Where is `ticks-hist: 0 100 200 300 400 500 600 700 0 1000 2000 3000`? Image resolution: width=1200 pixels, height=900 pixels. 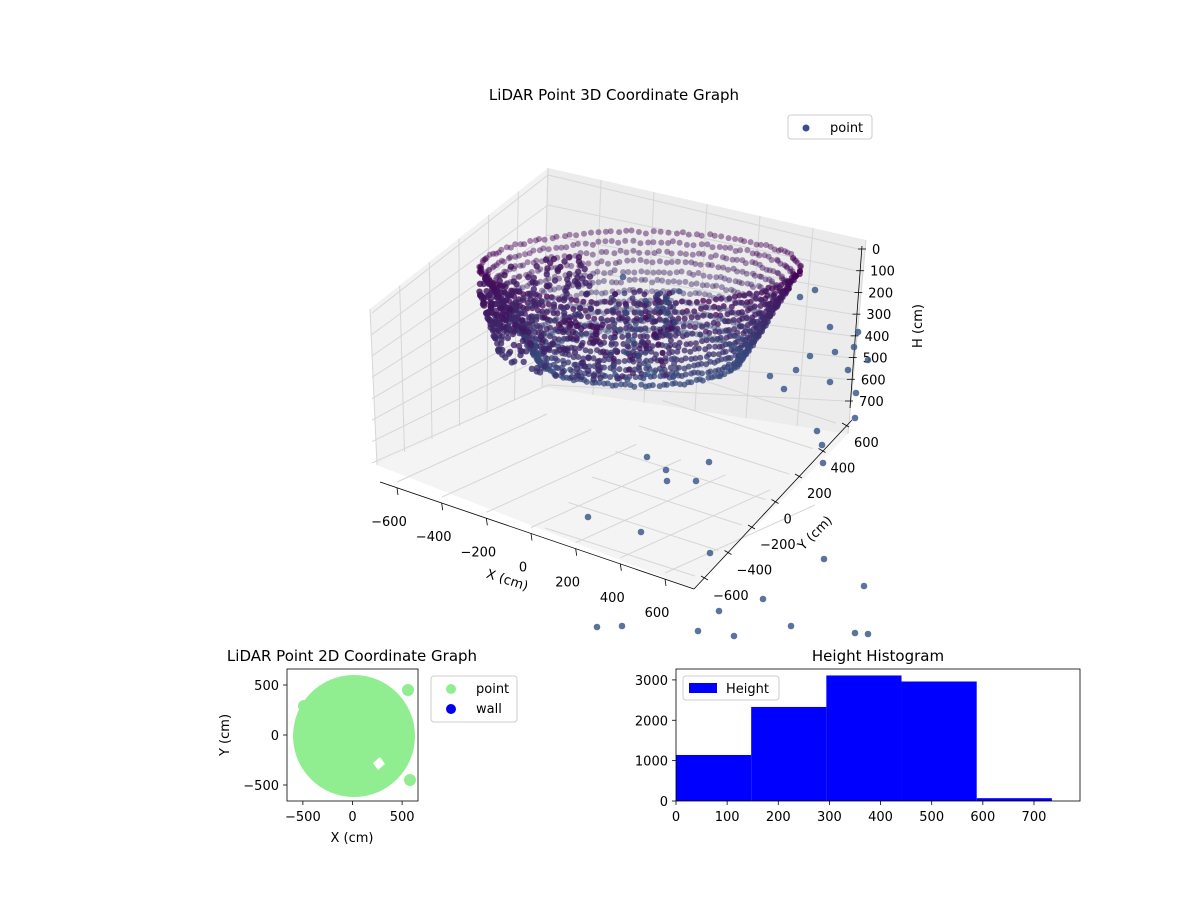
ticks-hist: 0 100 200 300 400 500 600 700 0 1000 2000 3000 is located at coordinates (840, 749).